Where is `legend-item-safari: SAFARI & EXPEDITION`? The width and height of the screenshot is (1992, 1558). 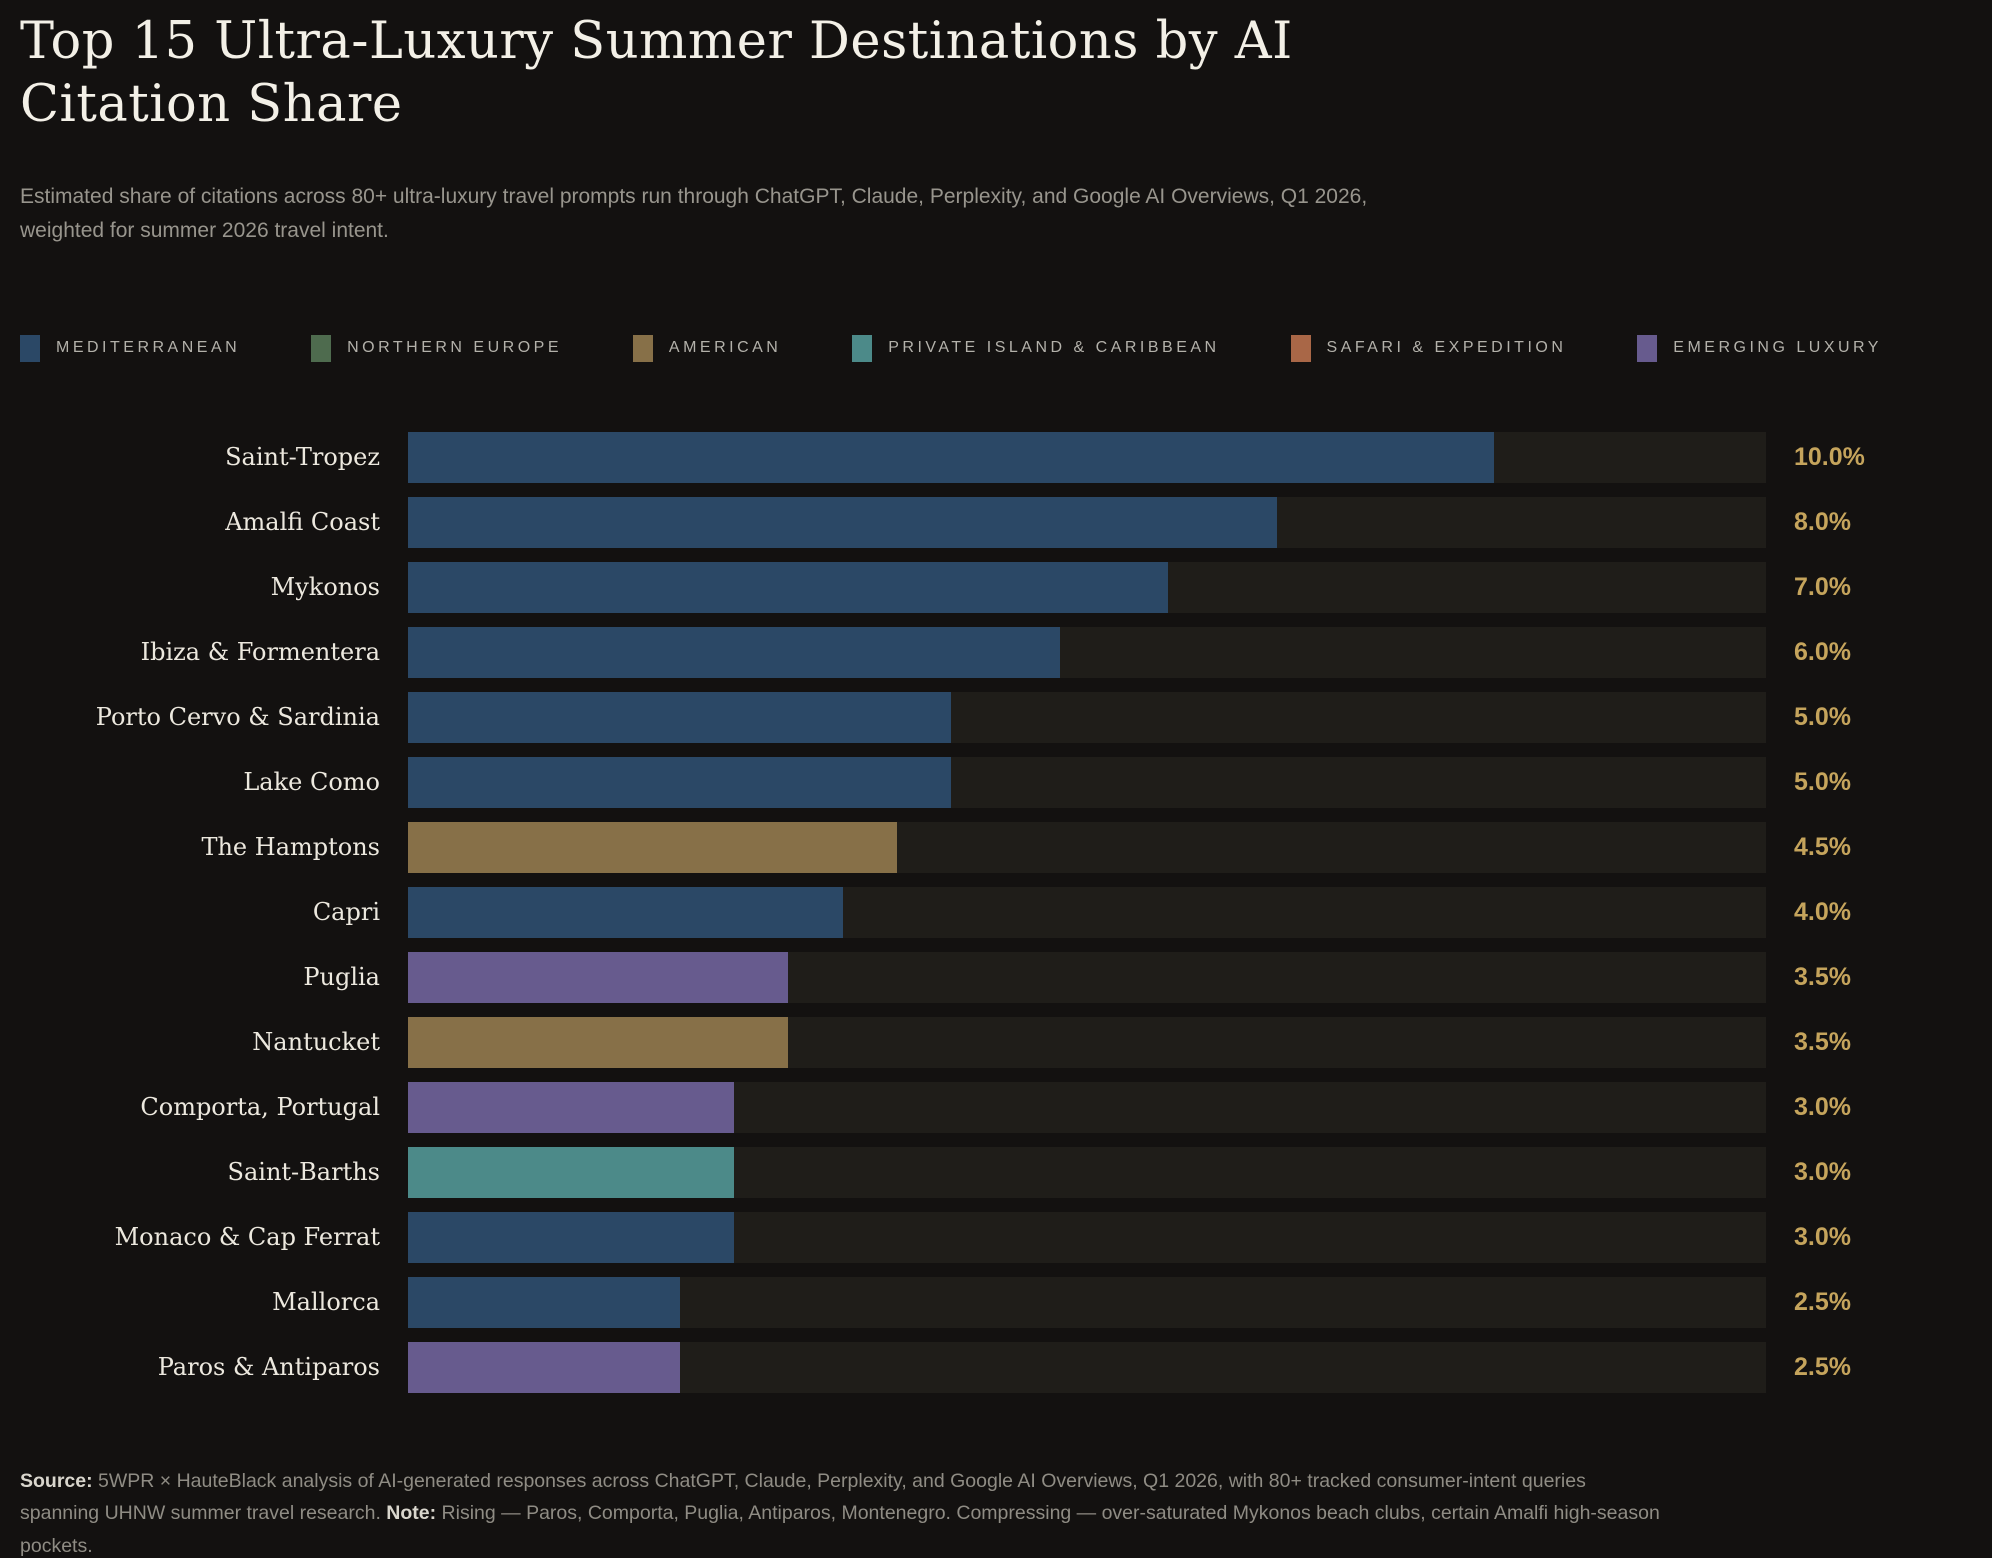
legend-item-safari: SAFARI & EXPEDITION is located at coordinates (1428, 348).